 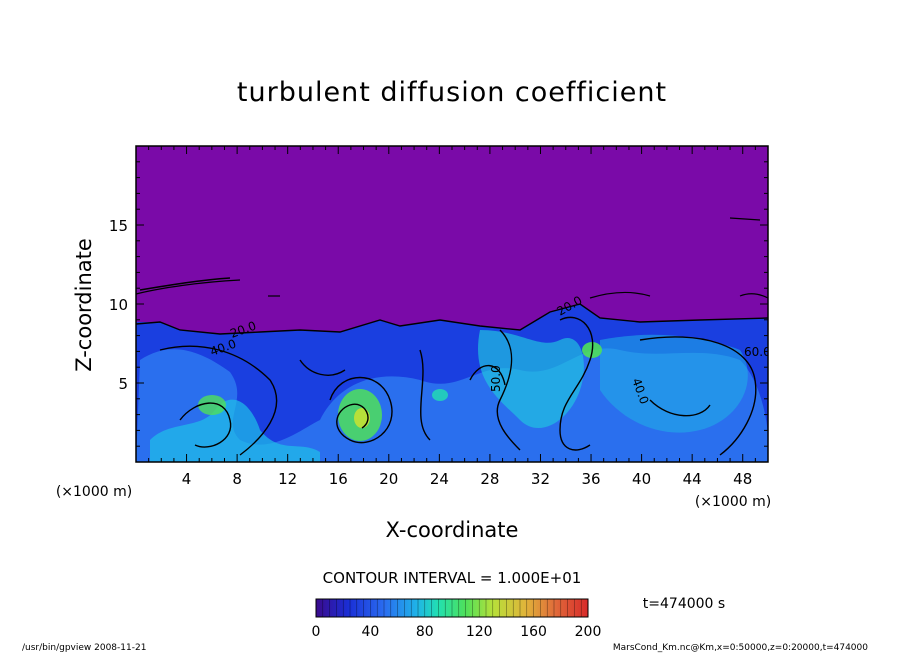 I want to click on y-tick-label: 10, so click(x=118, y=305).